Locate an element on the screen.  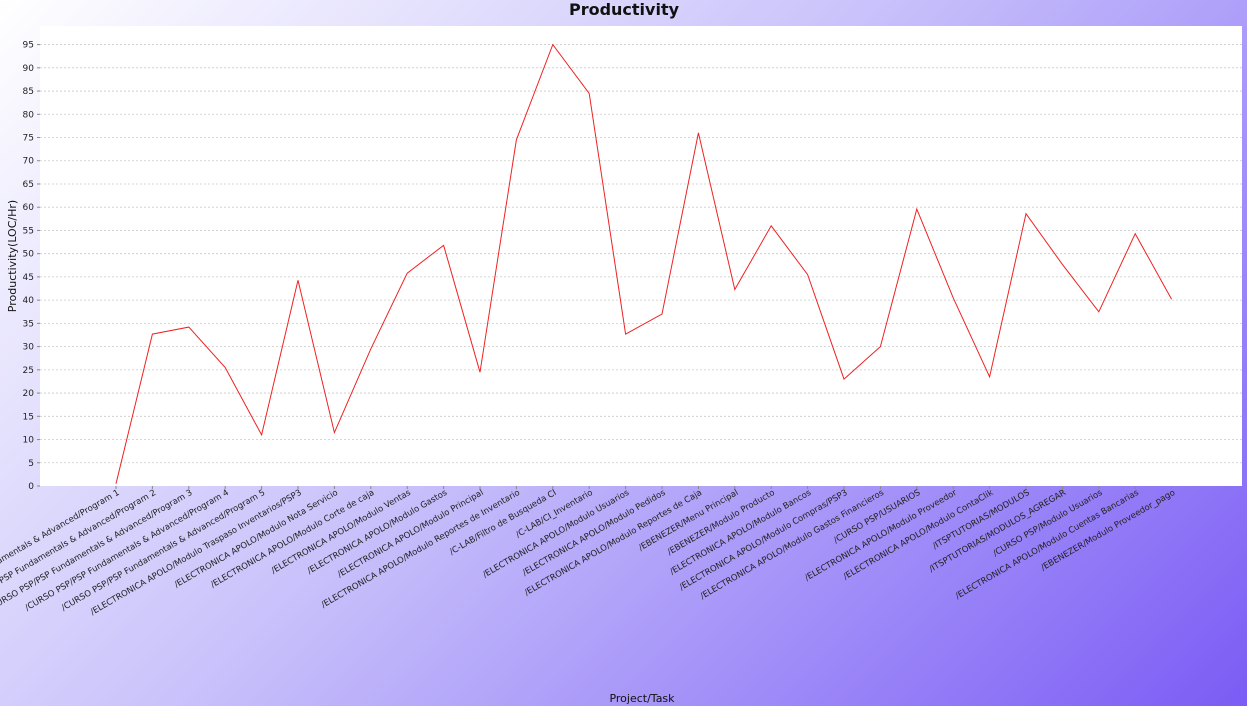
y-tick-label: 30 is located at coordinates (29, 348).